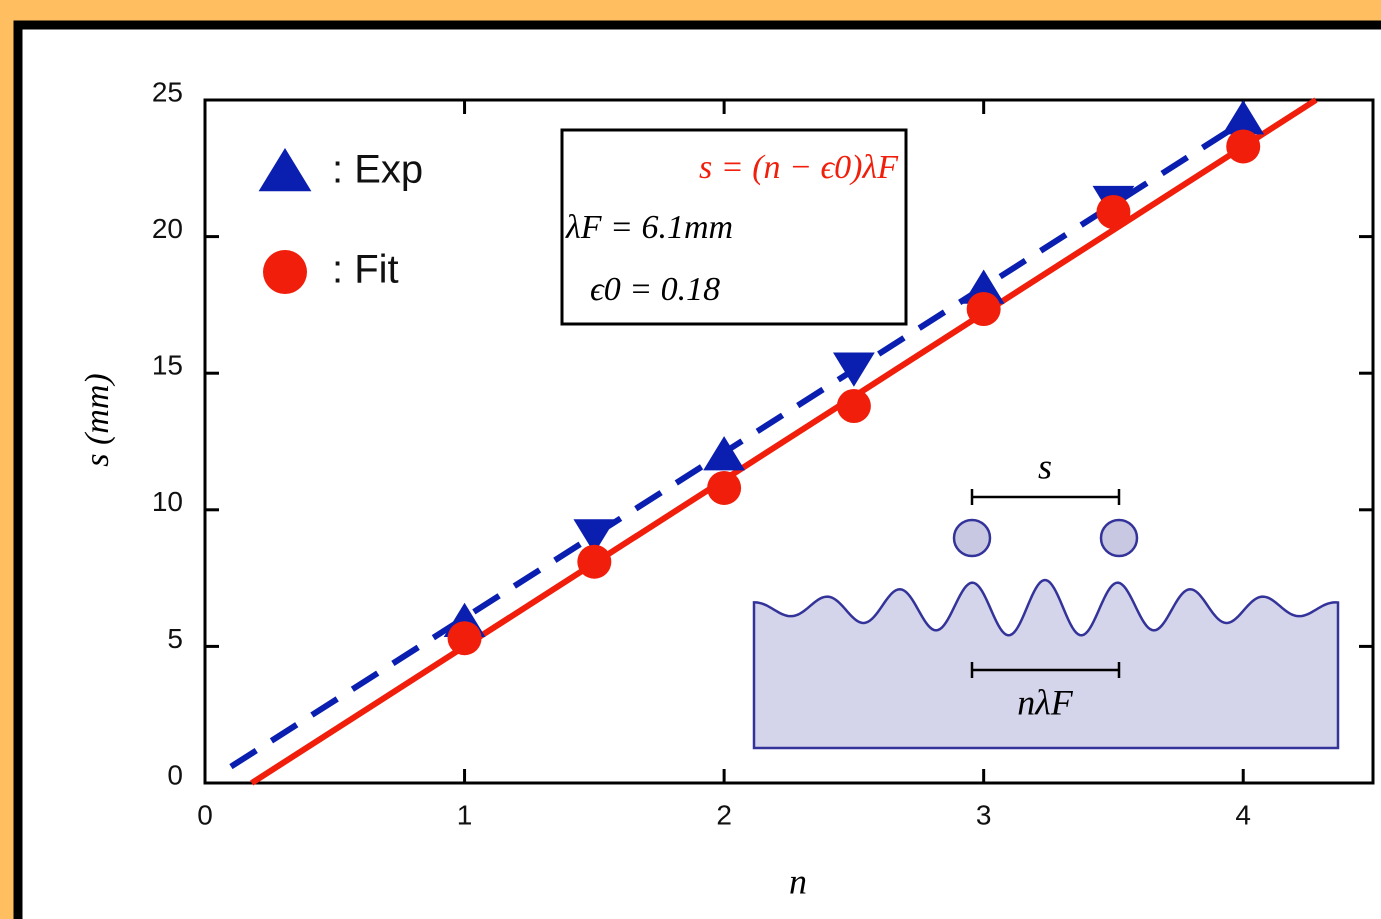 Image resolution: width=1381 pixels, height=919 pixels. What do you see at coordinates (655, 289) in the screenshot?
I see `annotation: ϵ0 = 0.18` at bounding box center [655, 289].